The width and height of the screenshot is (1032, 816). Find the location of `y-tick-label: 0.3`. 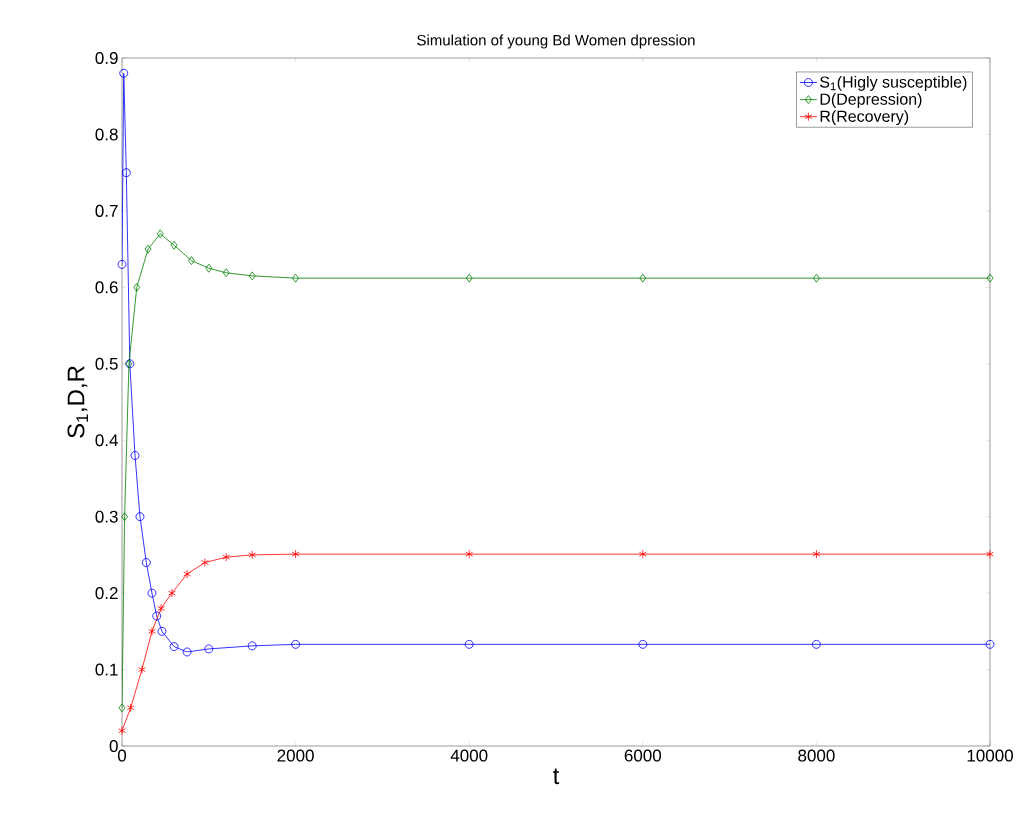

y-tick-label: 0.3 is located at coordinates (106, 516).